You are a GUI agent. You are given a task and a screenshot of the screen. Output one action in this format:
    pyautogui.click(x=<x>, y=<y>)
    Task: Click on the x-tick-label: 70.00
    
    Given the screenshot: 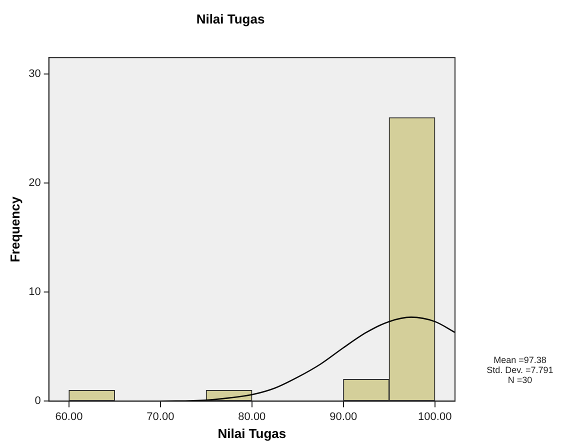 What is the action you would take?
    pyautogui.click(x=160, y=416)
    